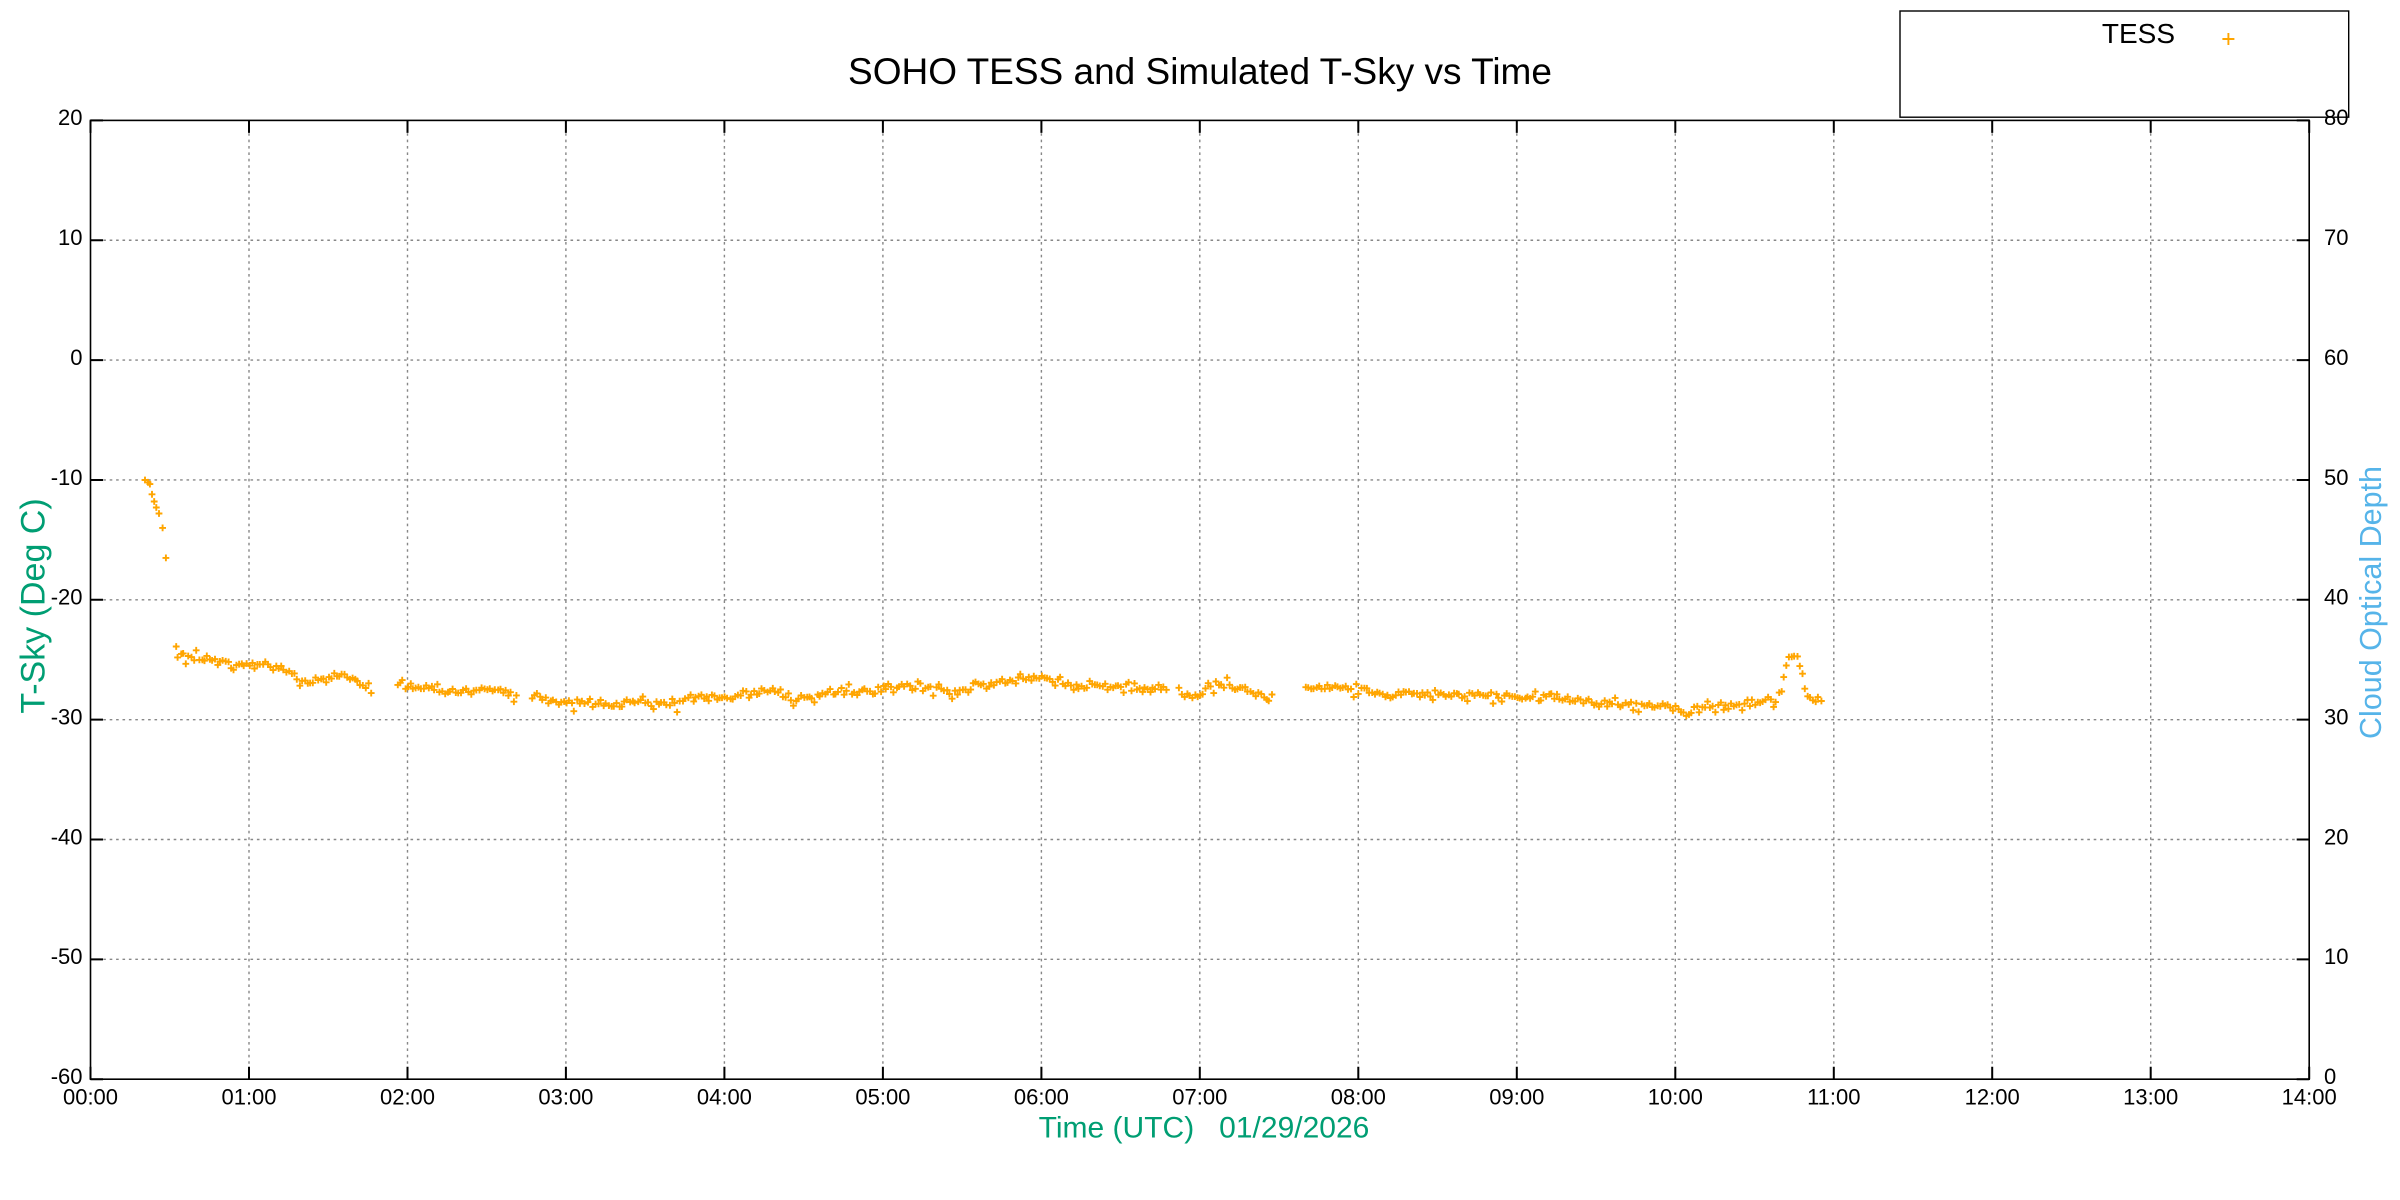 This screenshot has width=2400, height=1200. I want to click on svg-text: 02:00, so click(407, 1097).